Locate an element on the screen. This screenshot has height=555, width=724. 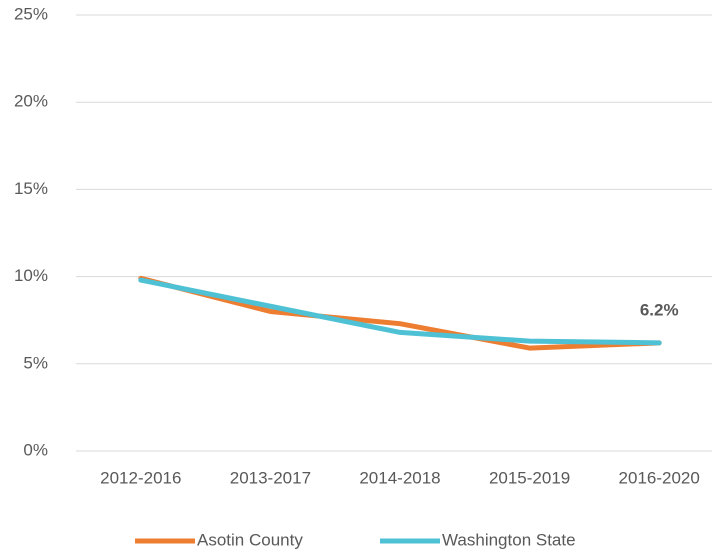
x-tick-label: 2014-2018 is located at coordinates (399, 477).